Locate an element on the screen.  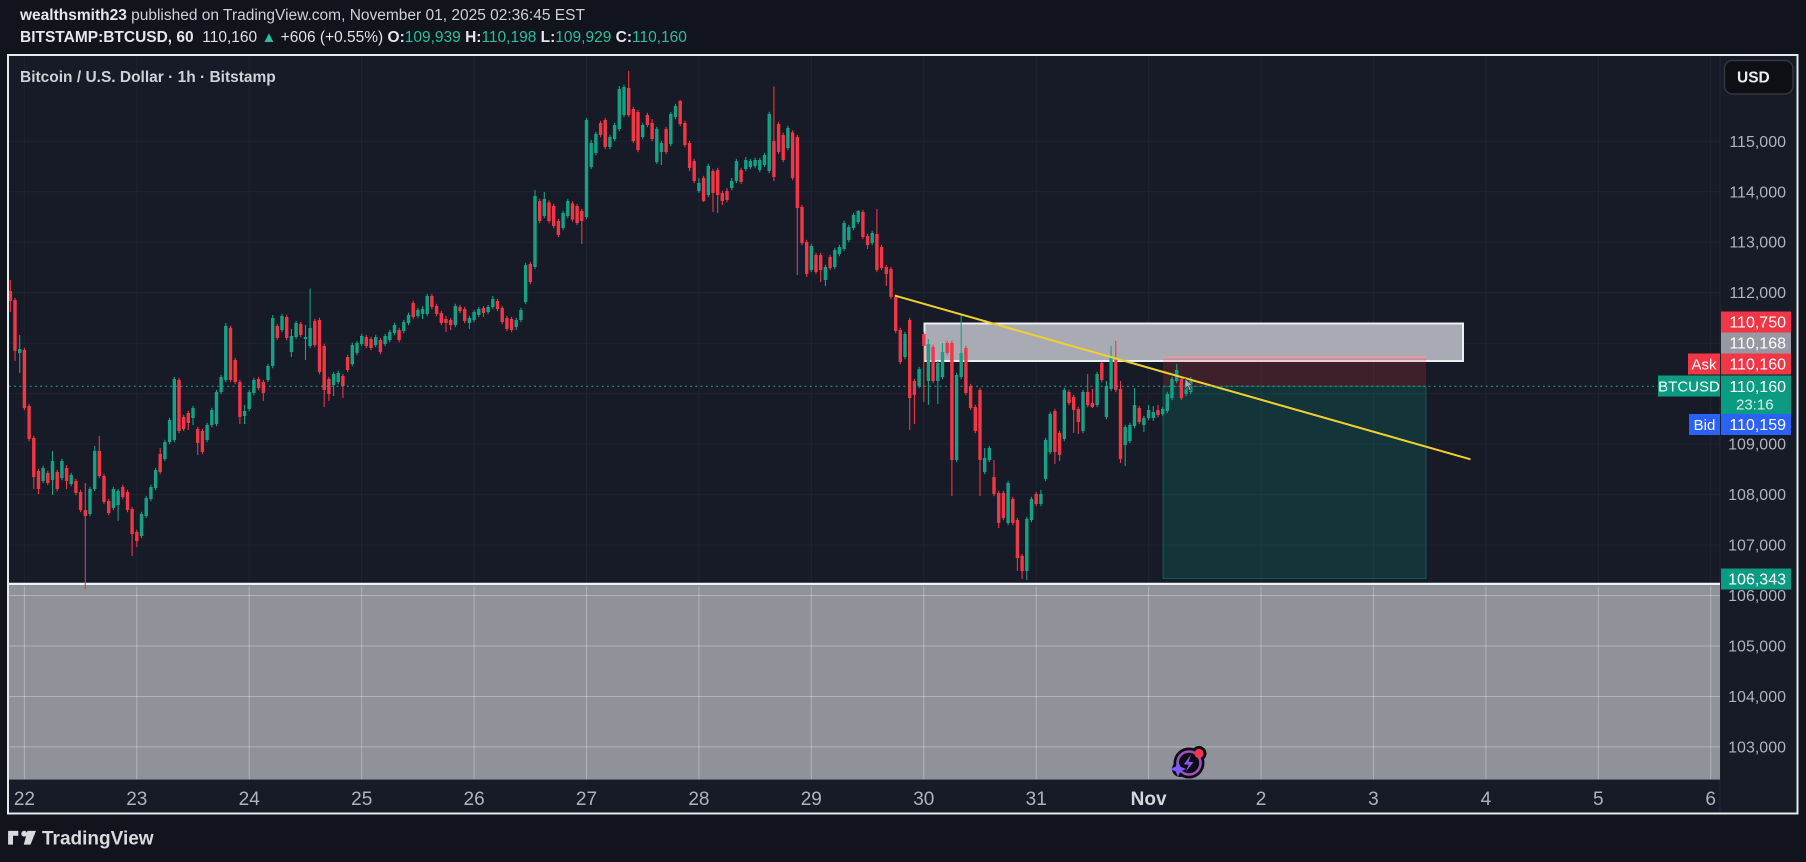
svg-text:Bitcoin / U.S. Dollar · 1h · B: Bitcoin / U.S. Dollar · 1h · Bitstamp is located at coordinates (148, 77).